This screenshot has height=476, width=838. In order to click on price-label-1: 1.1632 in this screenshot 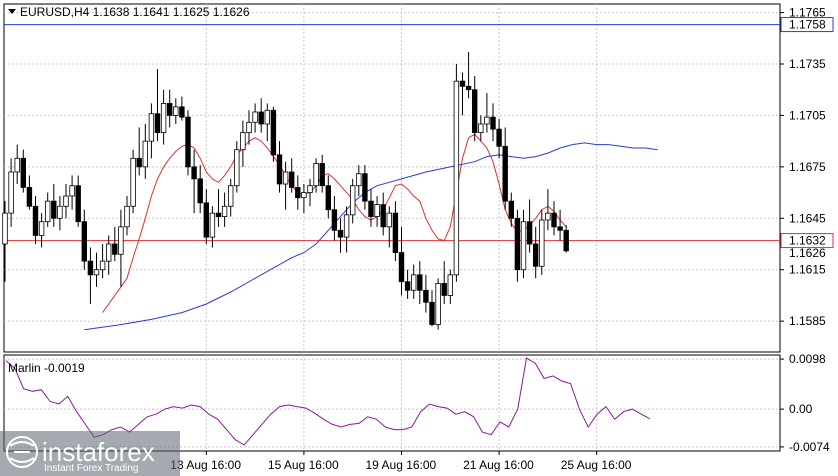, I will do `click(807, 241)`.